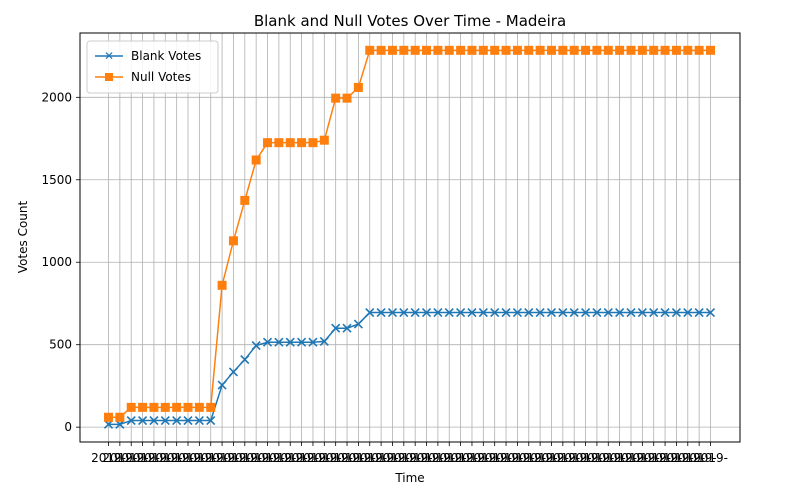 The height and width of the screenshot is (500, 800). Describe the element at coordinates (152, 67) in the screenshot. I see `legend: ✕ Blank Votes Null Votes` at that location.